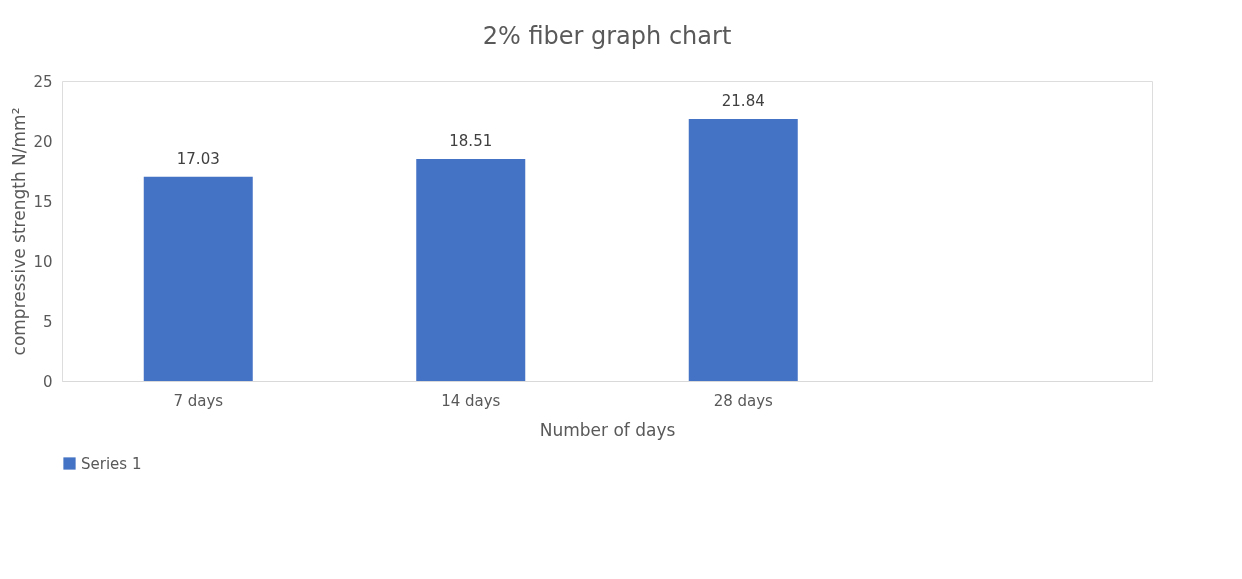 Image resolution: width=1242 pixels, height=579 pixels. Describe the element at coordinates (471, 400) in the screenshot. I see `x-tick-label: 14 days` at that location.